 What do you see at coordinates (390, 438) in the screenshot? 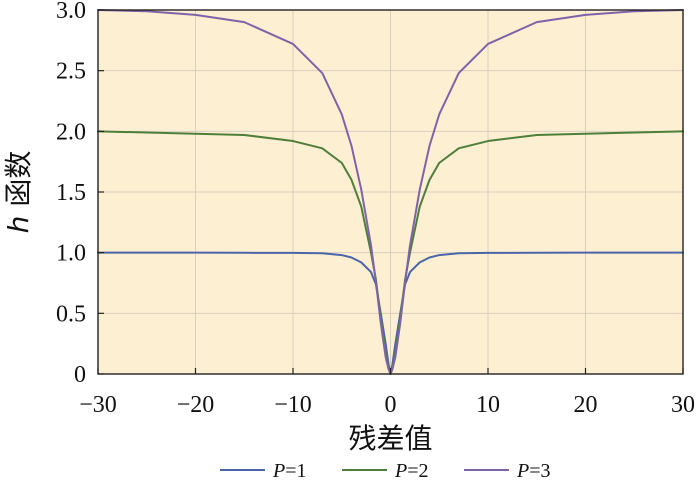
I see `x-axis-title: 残差值` at bounding box center [390, 438].